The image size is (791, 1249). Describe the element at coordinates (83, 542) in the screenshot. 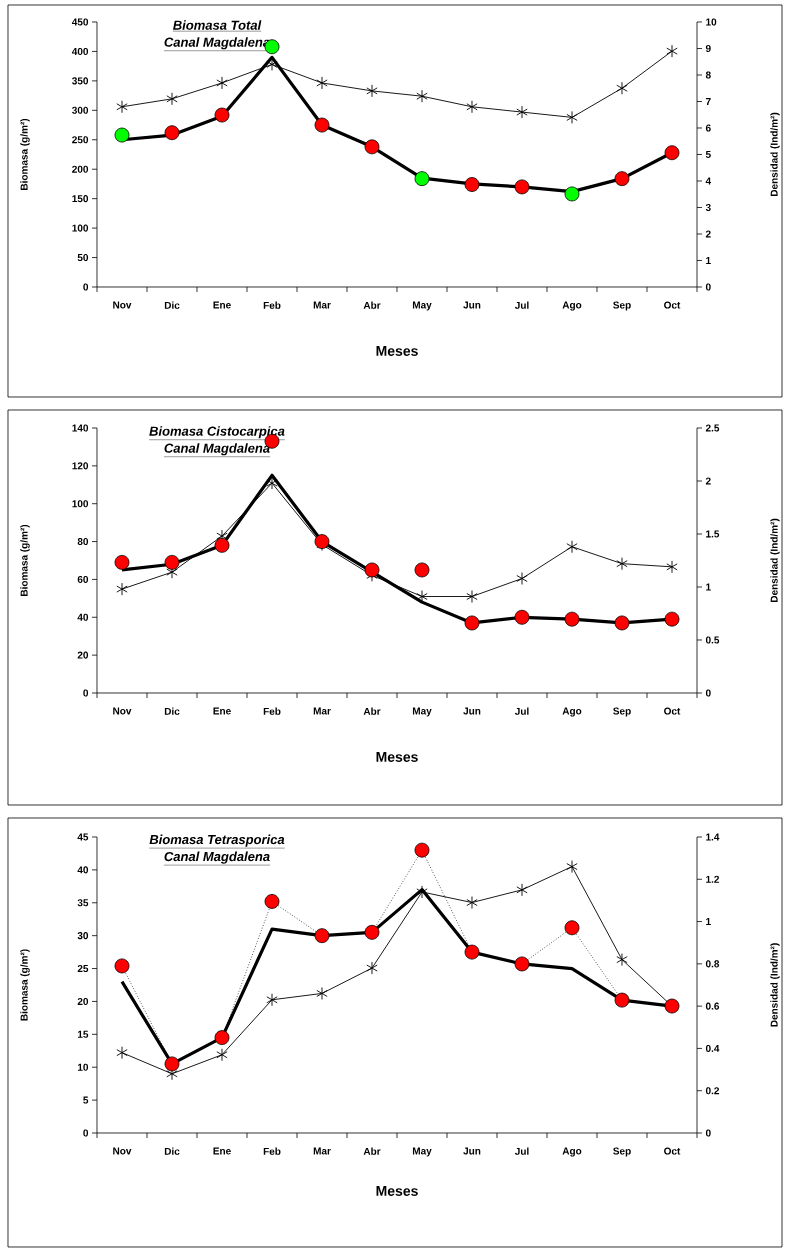

I see `y-tick-label: 80` at that location.